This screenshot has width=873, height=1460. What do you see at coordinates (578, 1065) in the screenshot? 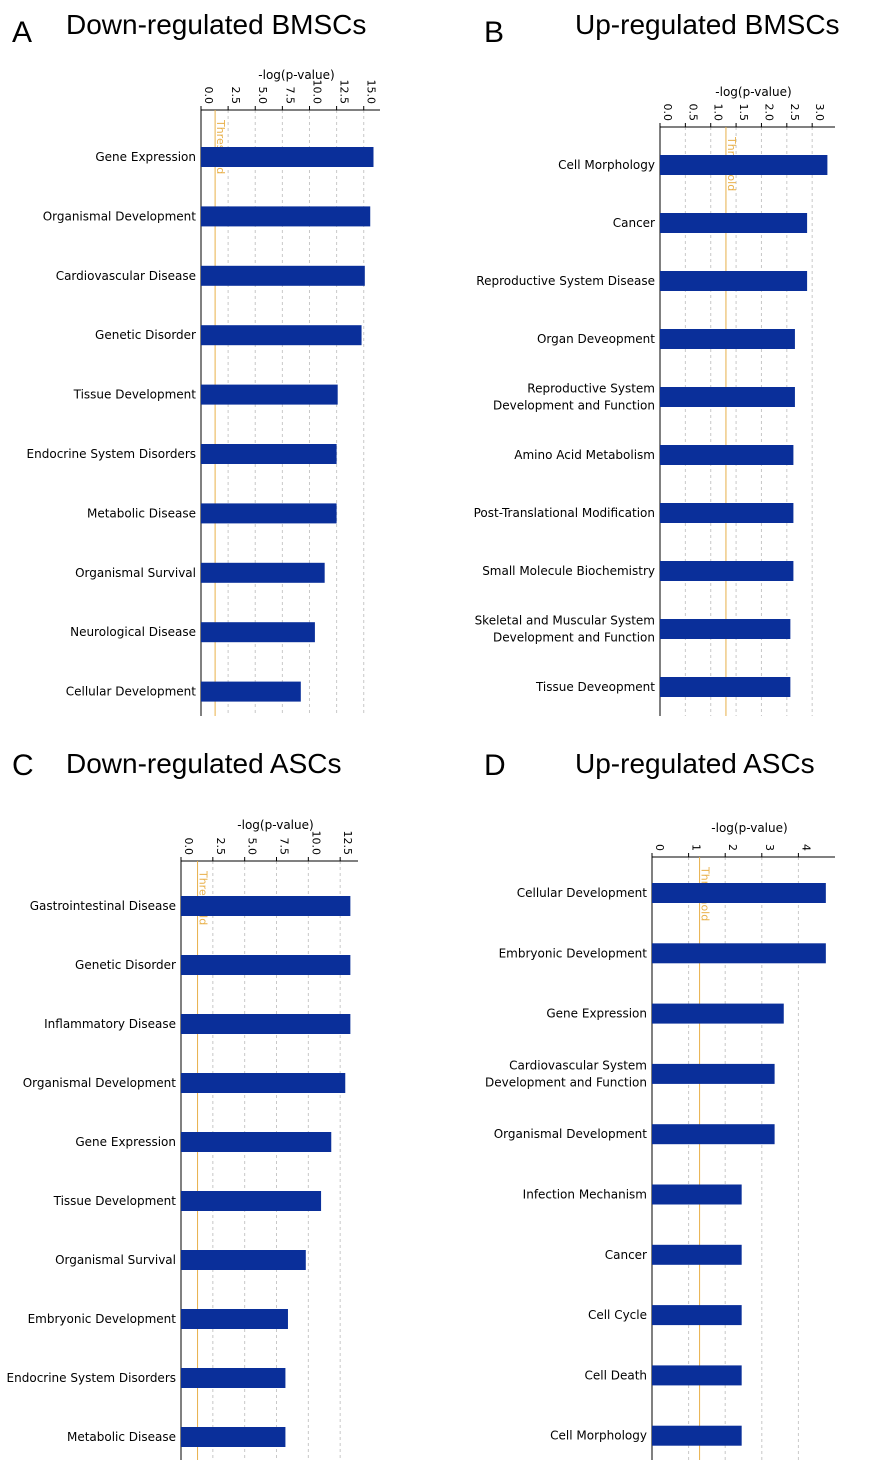
I see `category-label: Cardiovascular System` at bounding box center [578, 1065].